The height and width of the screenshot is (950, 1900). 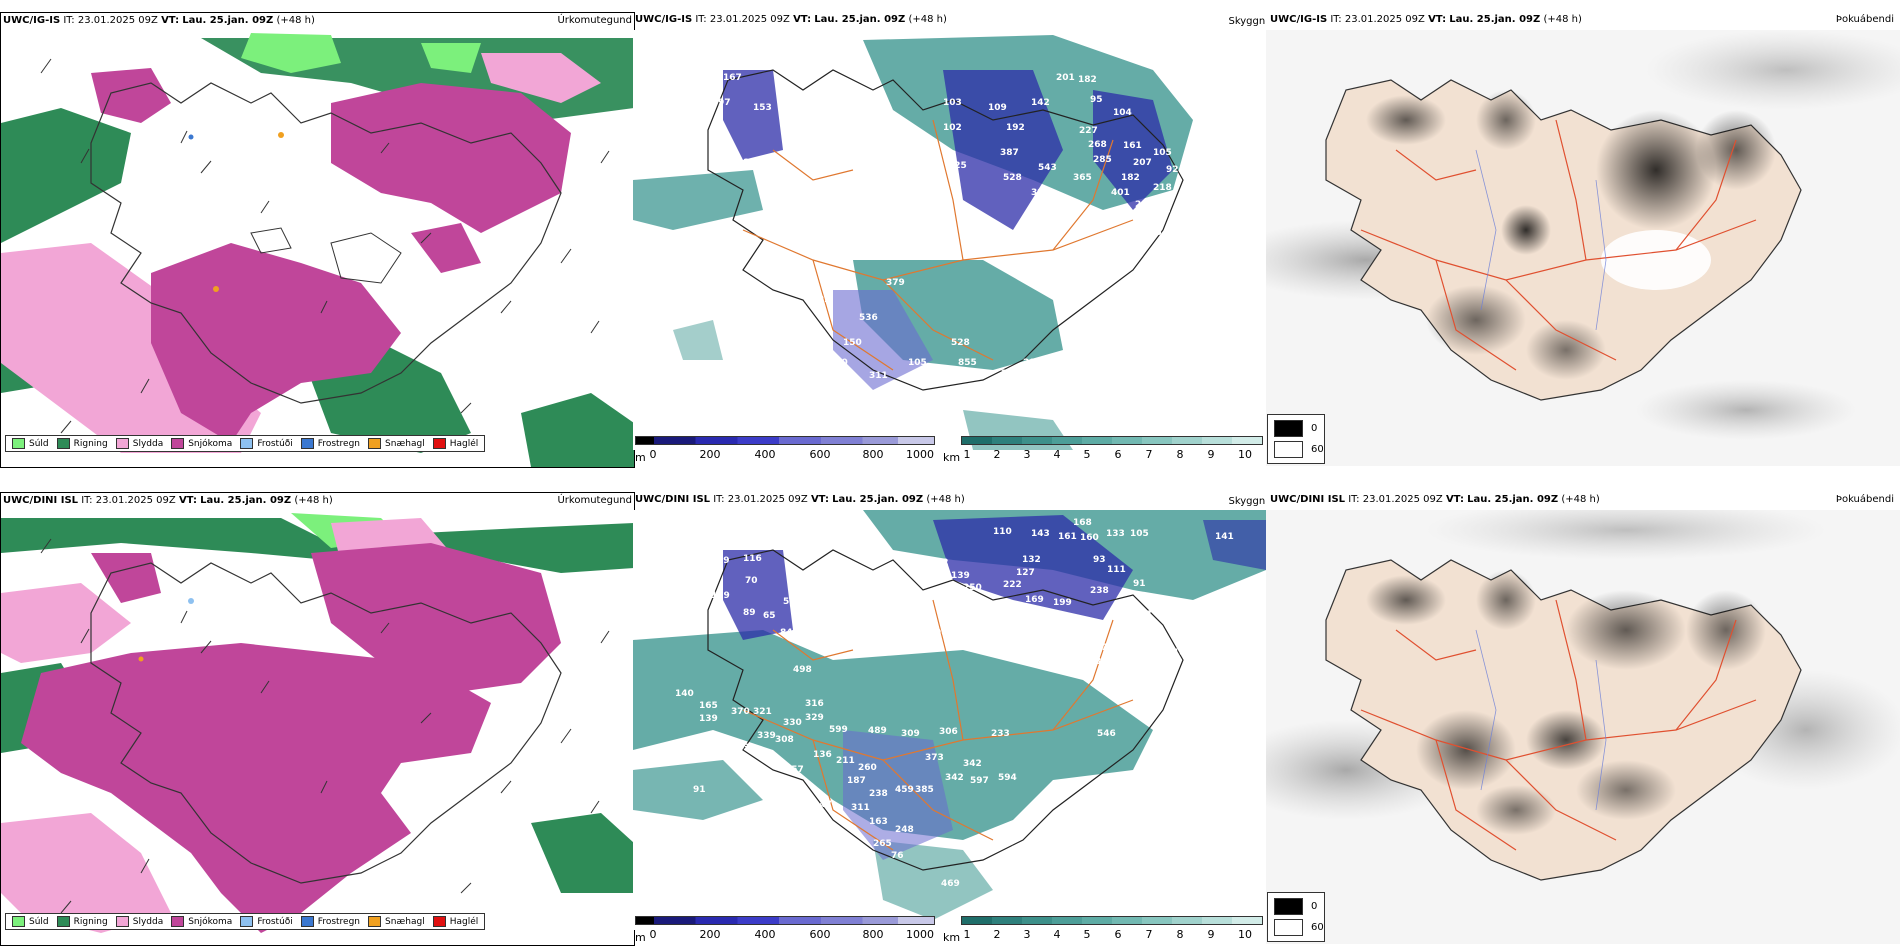 What do you see at coordinates (708, 706) in the screenshot?
I see `cloud-base-label: 165` at bounding box center [708, 706].